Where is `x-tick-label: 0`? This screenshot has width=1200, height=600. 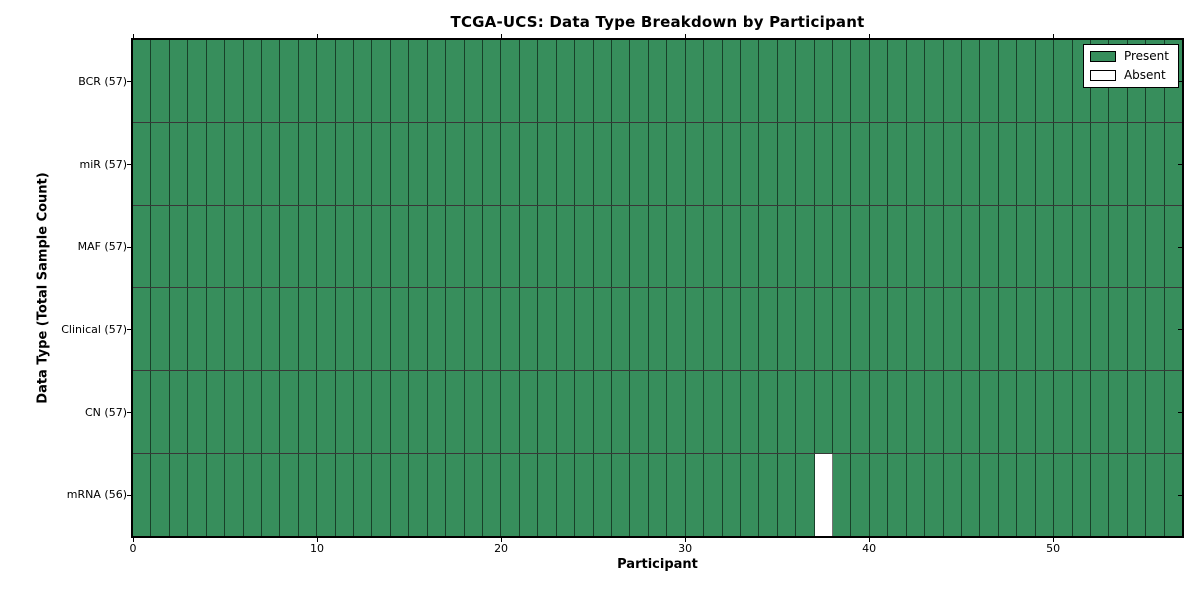
x-tick-label: 0 is located at coordinates (133, 548).